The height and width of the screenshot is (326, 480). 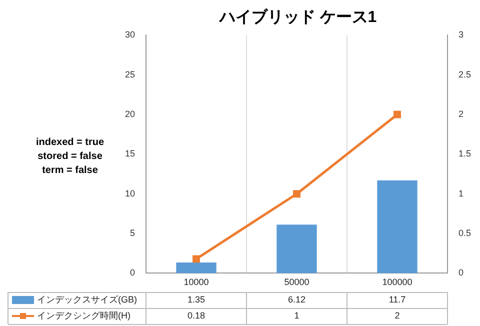 What do you see at coordinates (461, 114) in the screenshot?
I see `y2-tick-label: 2` at bounding box center [461, 114].